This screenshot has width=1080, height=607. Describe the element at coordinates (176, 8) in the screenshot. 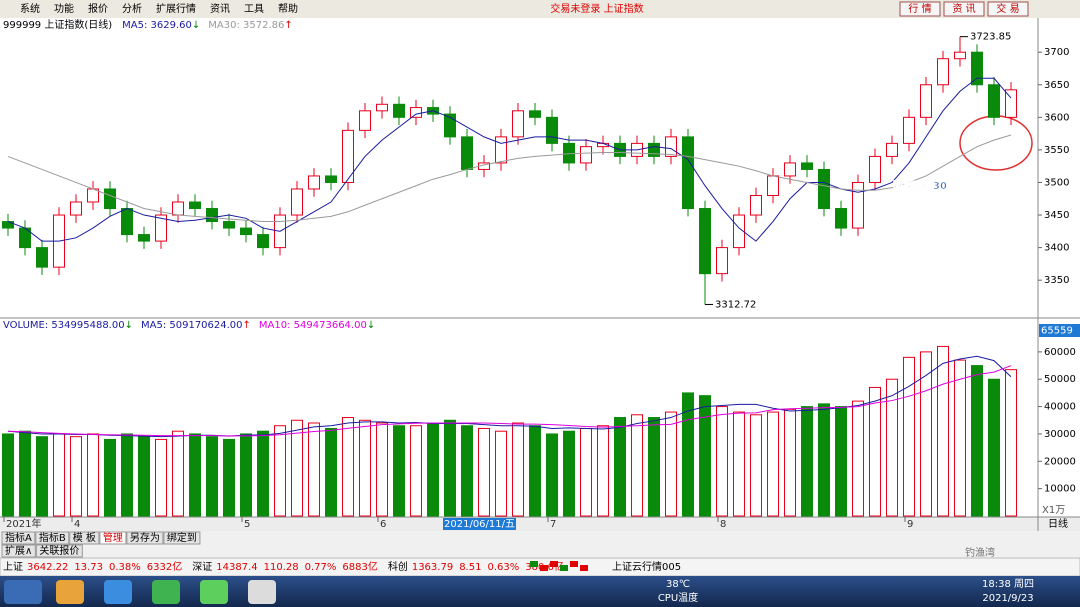

I see `menu-item: 扩展行情` at that location.